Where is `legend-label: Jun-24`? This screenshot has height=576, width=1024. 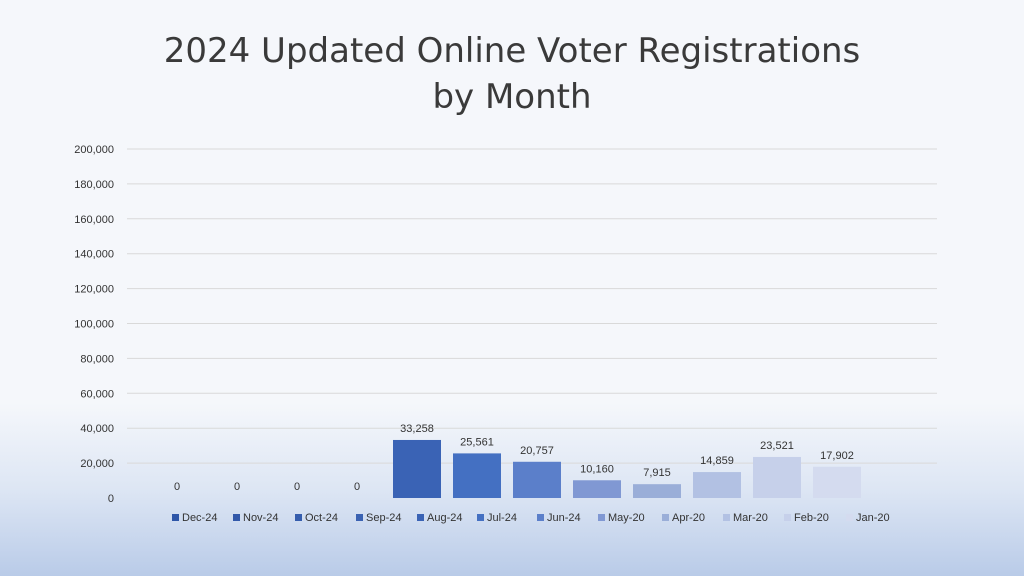 legend-label: Jun-24 is located at coordinates (564, 518).